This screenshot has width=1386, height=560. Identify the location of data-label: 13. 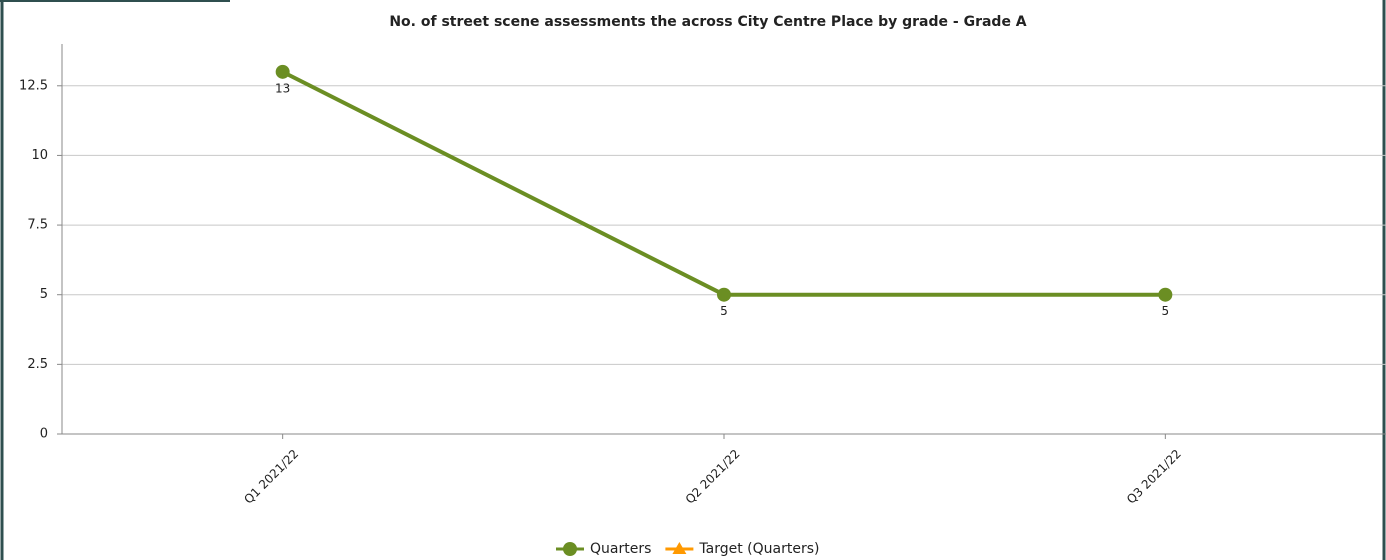
(282, 88).